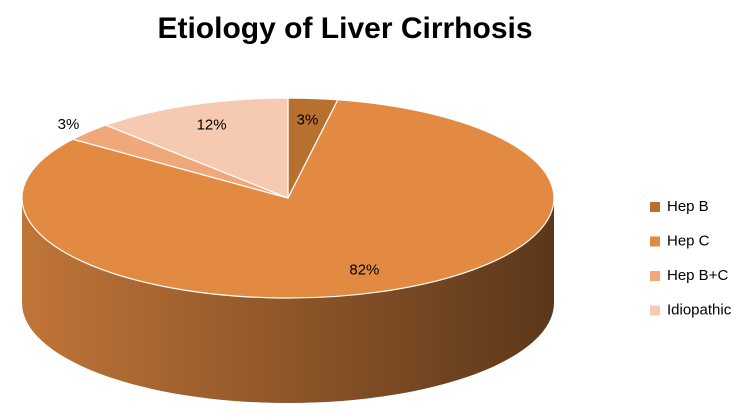 The height and width of the screenshot is (420, 750). I want to click on data-label: 82%, so click(364, 269).